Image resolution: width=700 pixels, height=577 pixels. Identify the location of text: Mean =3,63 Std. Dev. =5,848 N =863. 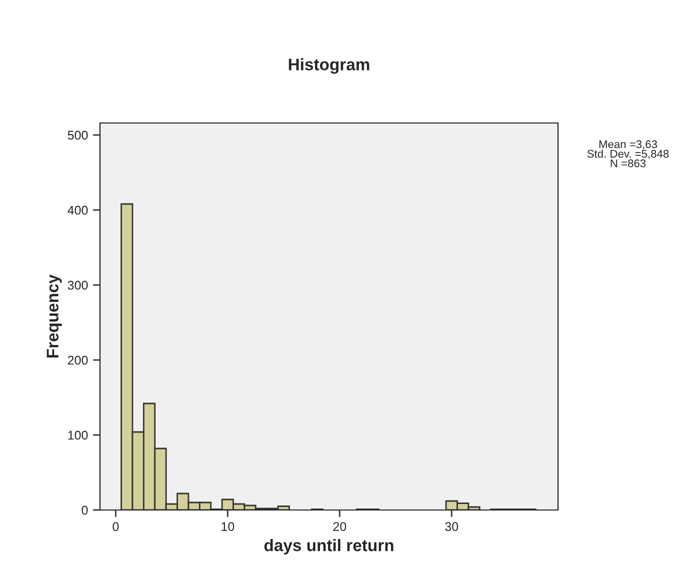
(628, 154).